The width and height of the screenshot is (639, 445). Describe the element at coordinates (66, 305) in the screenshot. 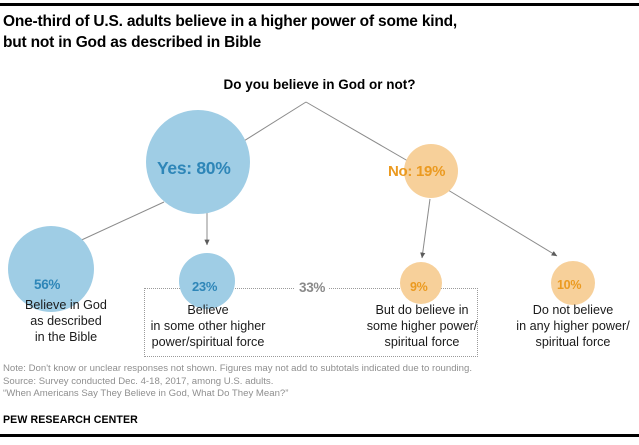

I see `caption-believe-bible-line1: Believe in God` at that location.